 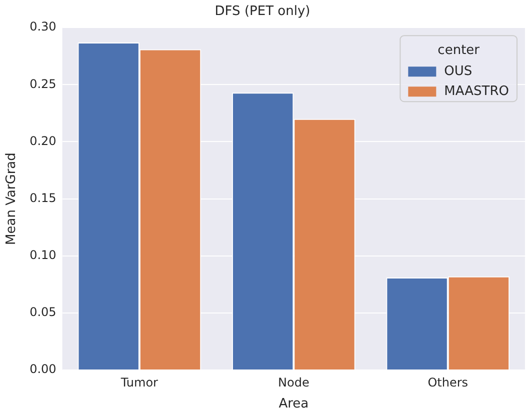 I want to click on legend-label: MAASTRO, so click(x=477, y=91).